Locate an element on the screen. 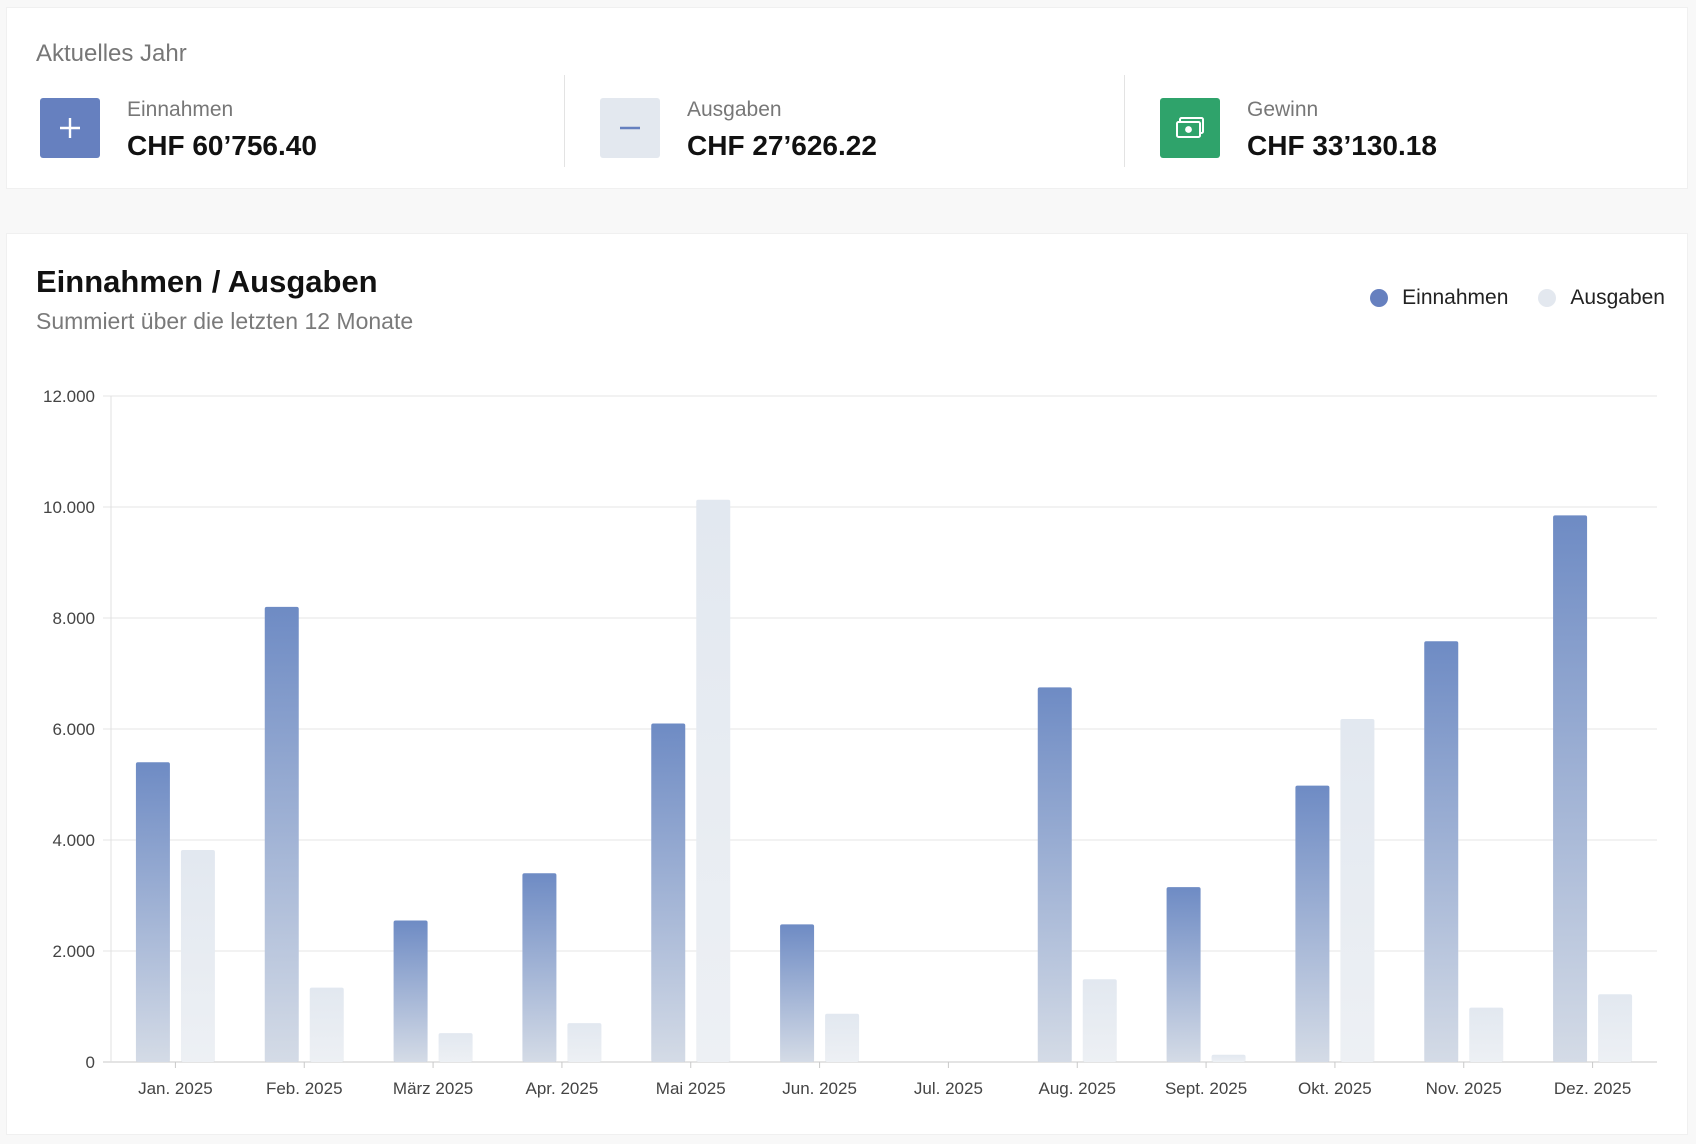 This screenshot has width=1696, height=1144. x-tick-label: Jul. 2025 is located at coordinates (948, 1088).